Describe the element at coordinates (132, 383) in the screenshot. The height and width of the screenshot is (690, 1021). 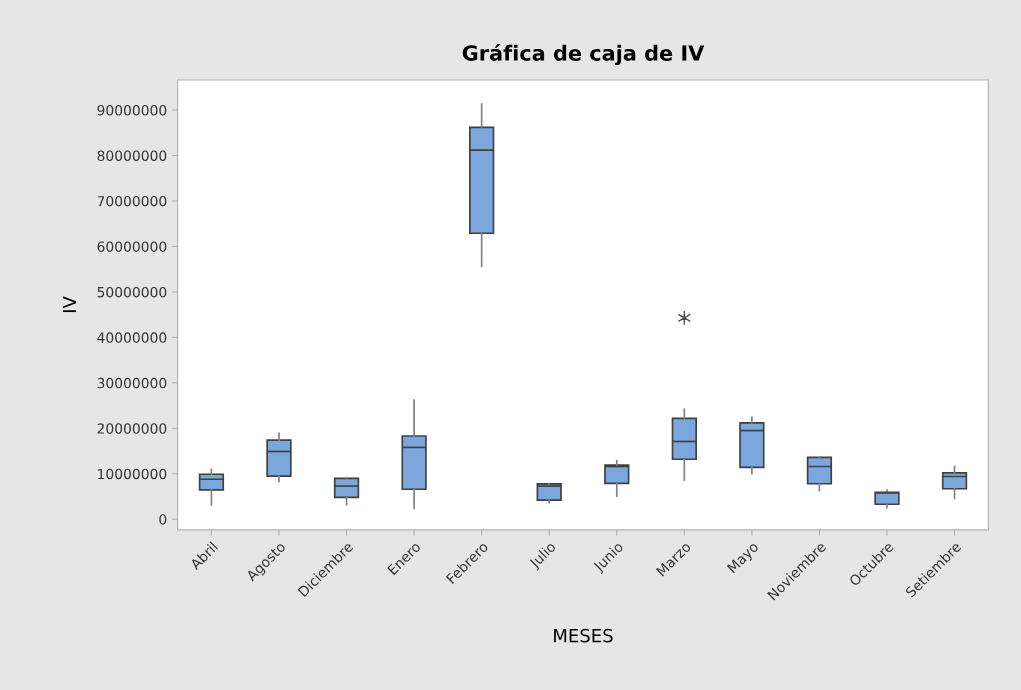
I see `y-tick-label: 30000000` at that location.